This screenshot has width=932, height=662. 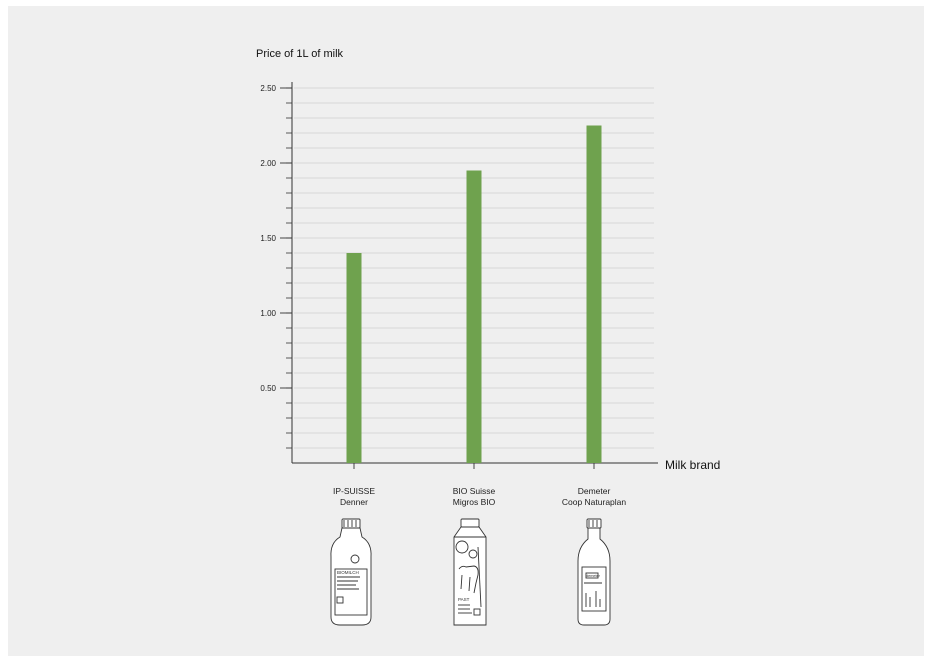 I want to click on x-tick-label: IP-SUISSE Denner, so click(x=354, y=496).